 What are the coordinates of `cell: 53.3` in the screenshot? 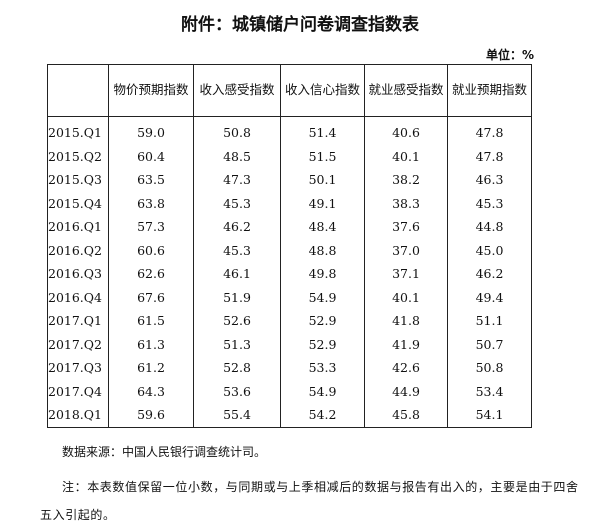 It's located at (322, 368).